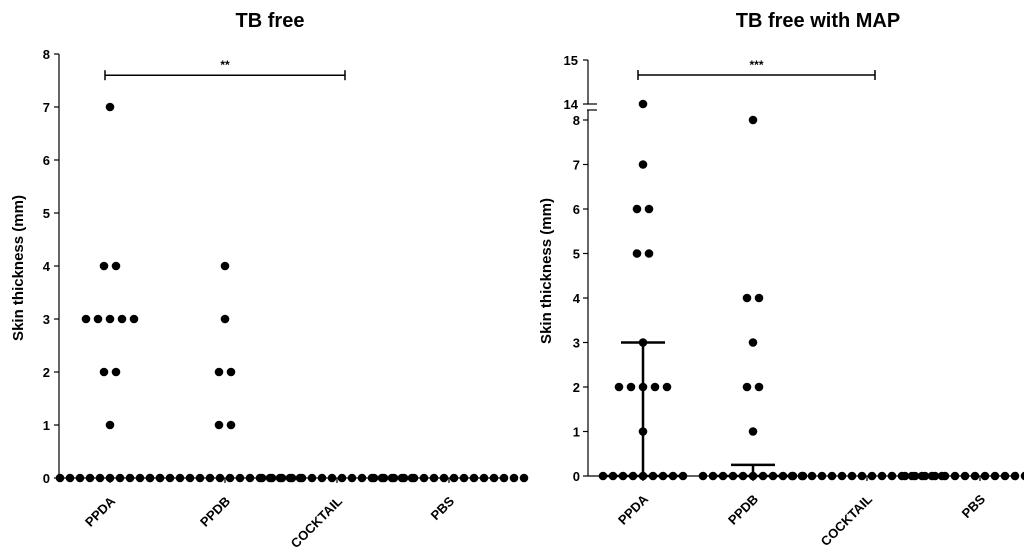  Describe the element at coordinates (698, 409) in the screenshot. I see `error-bars` at that location.